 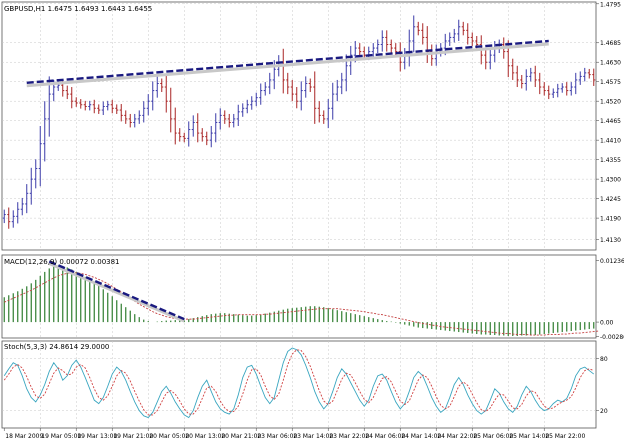 What do you see at coordinates (313, 436) in the screenshot?
I see `x-tick-label: 23 Mar 14:00` at bounding box center [313, 436].